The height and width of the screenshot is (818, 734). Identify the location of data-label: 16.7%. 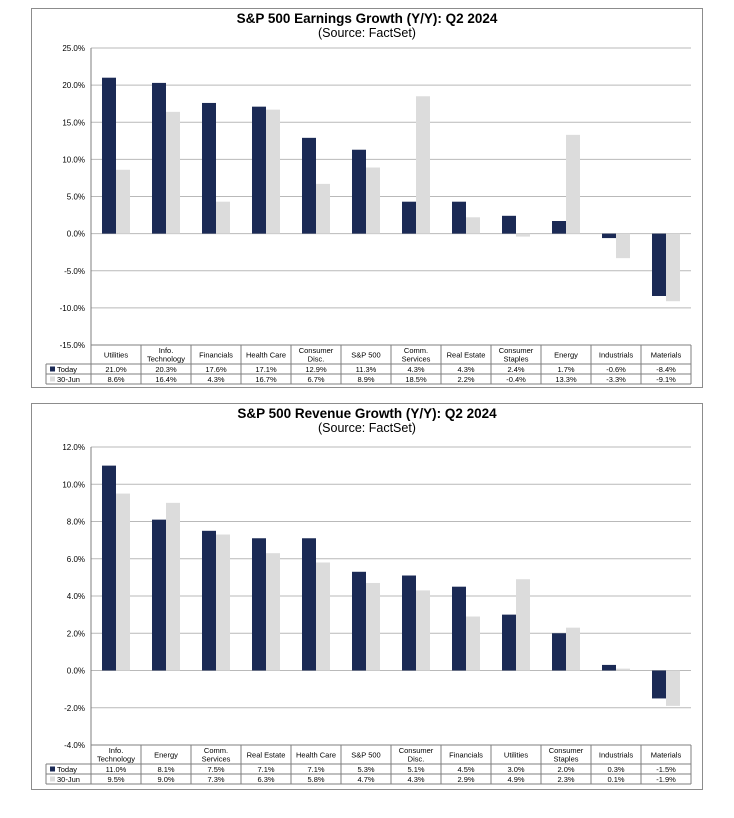
(266, 379).